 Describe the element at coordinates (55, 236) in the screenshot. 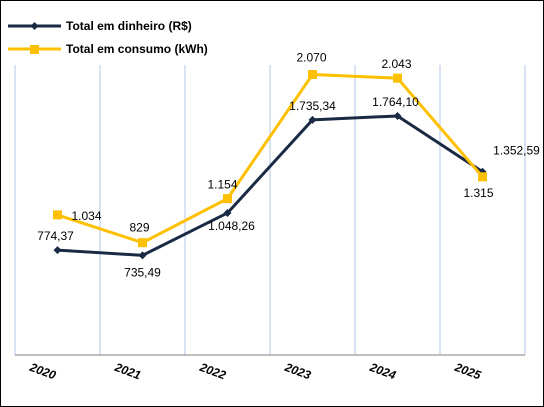

I see `data-label-money: 774,37` at that location.